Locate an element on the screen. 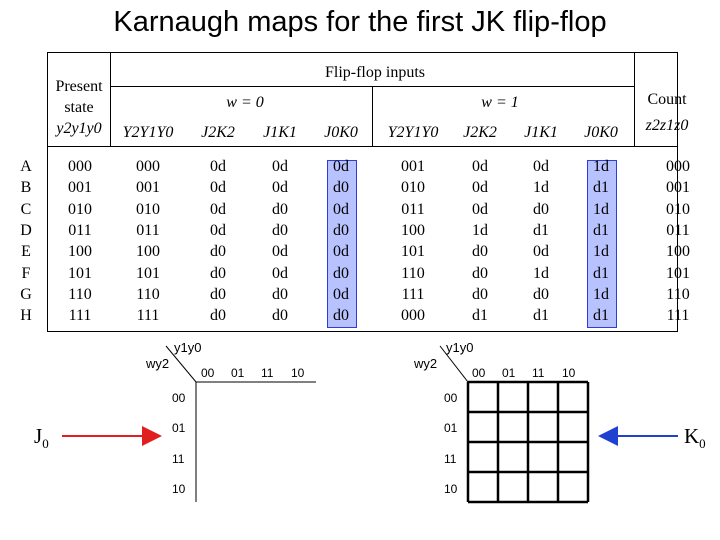  column-header-w0-1: J2K2 is located at coordinates (218, 132).